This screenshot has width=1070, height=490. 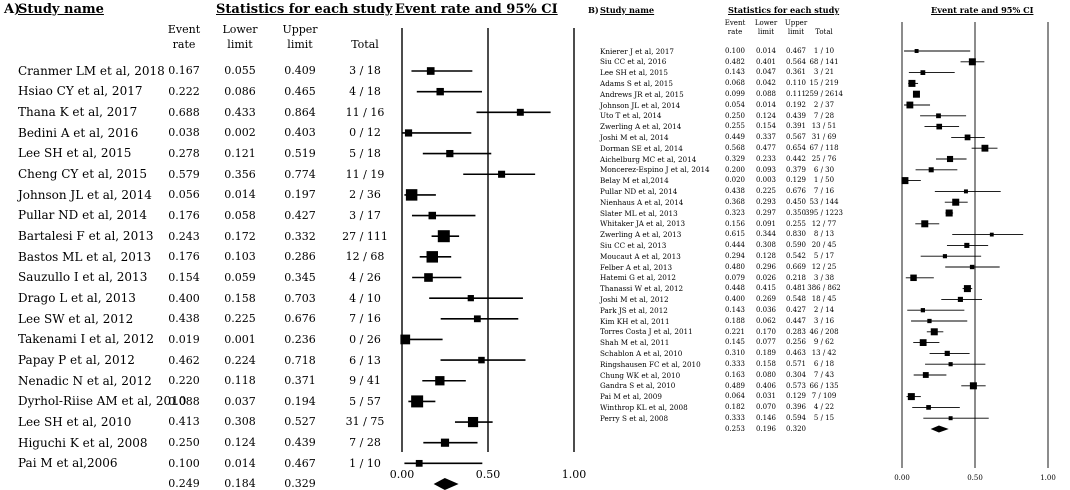 What do you see at coordinates (766, 331) in the screenshot?
I see `lower-limit-value: 0.170` at bounding box center [766, 331].